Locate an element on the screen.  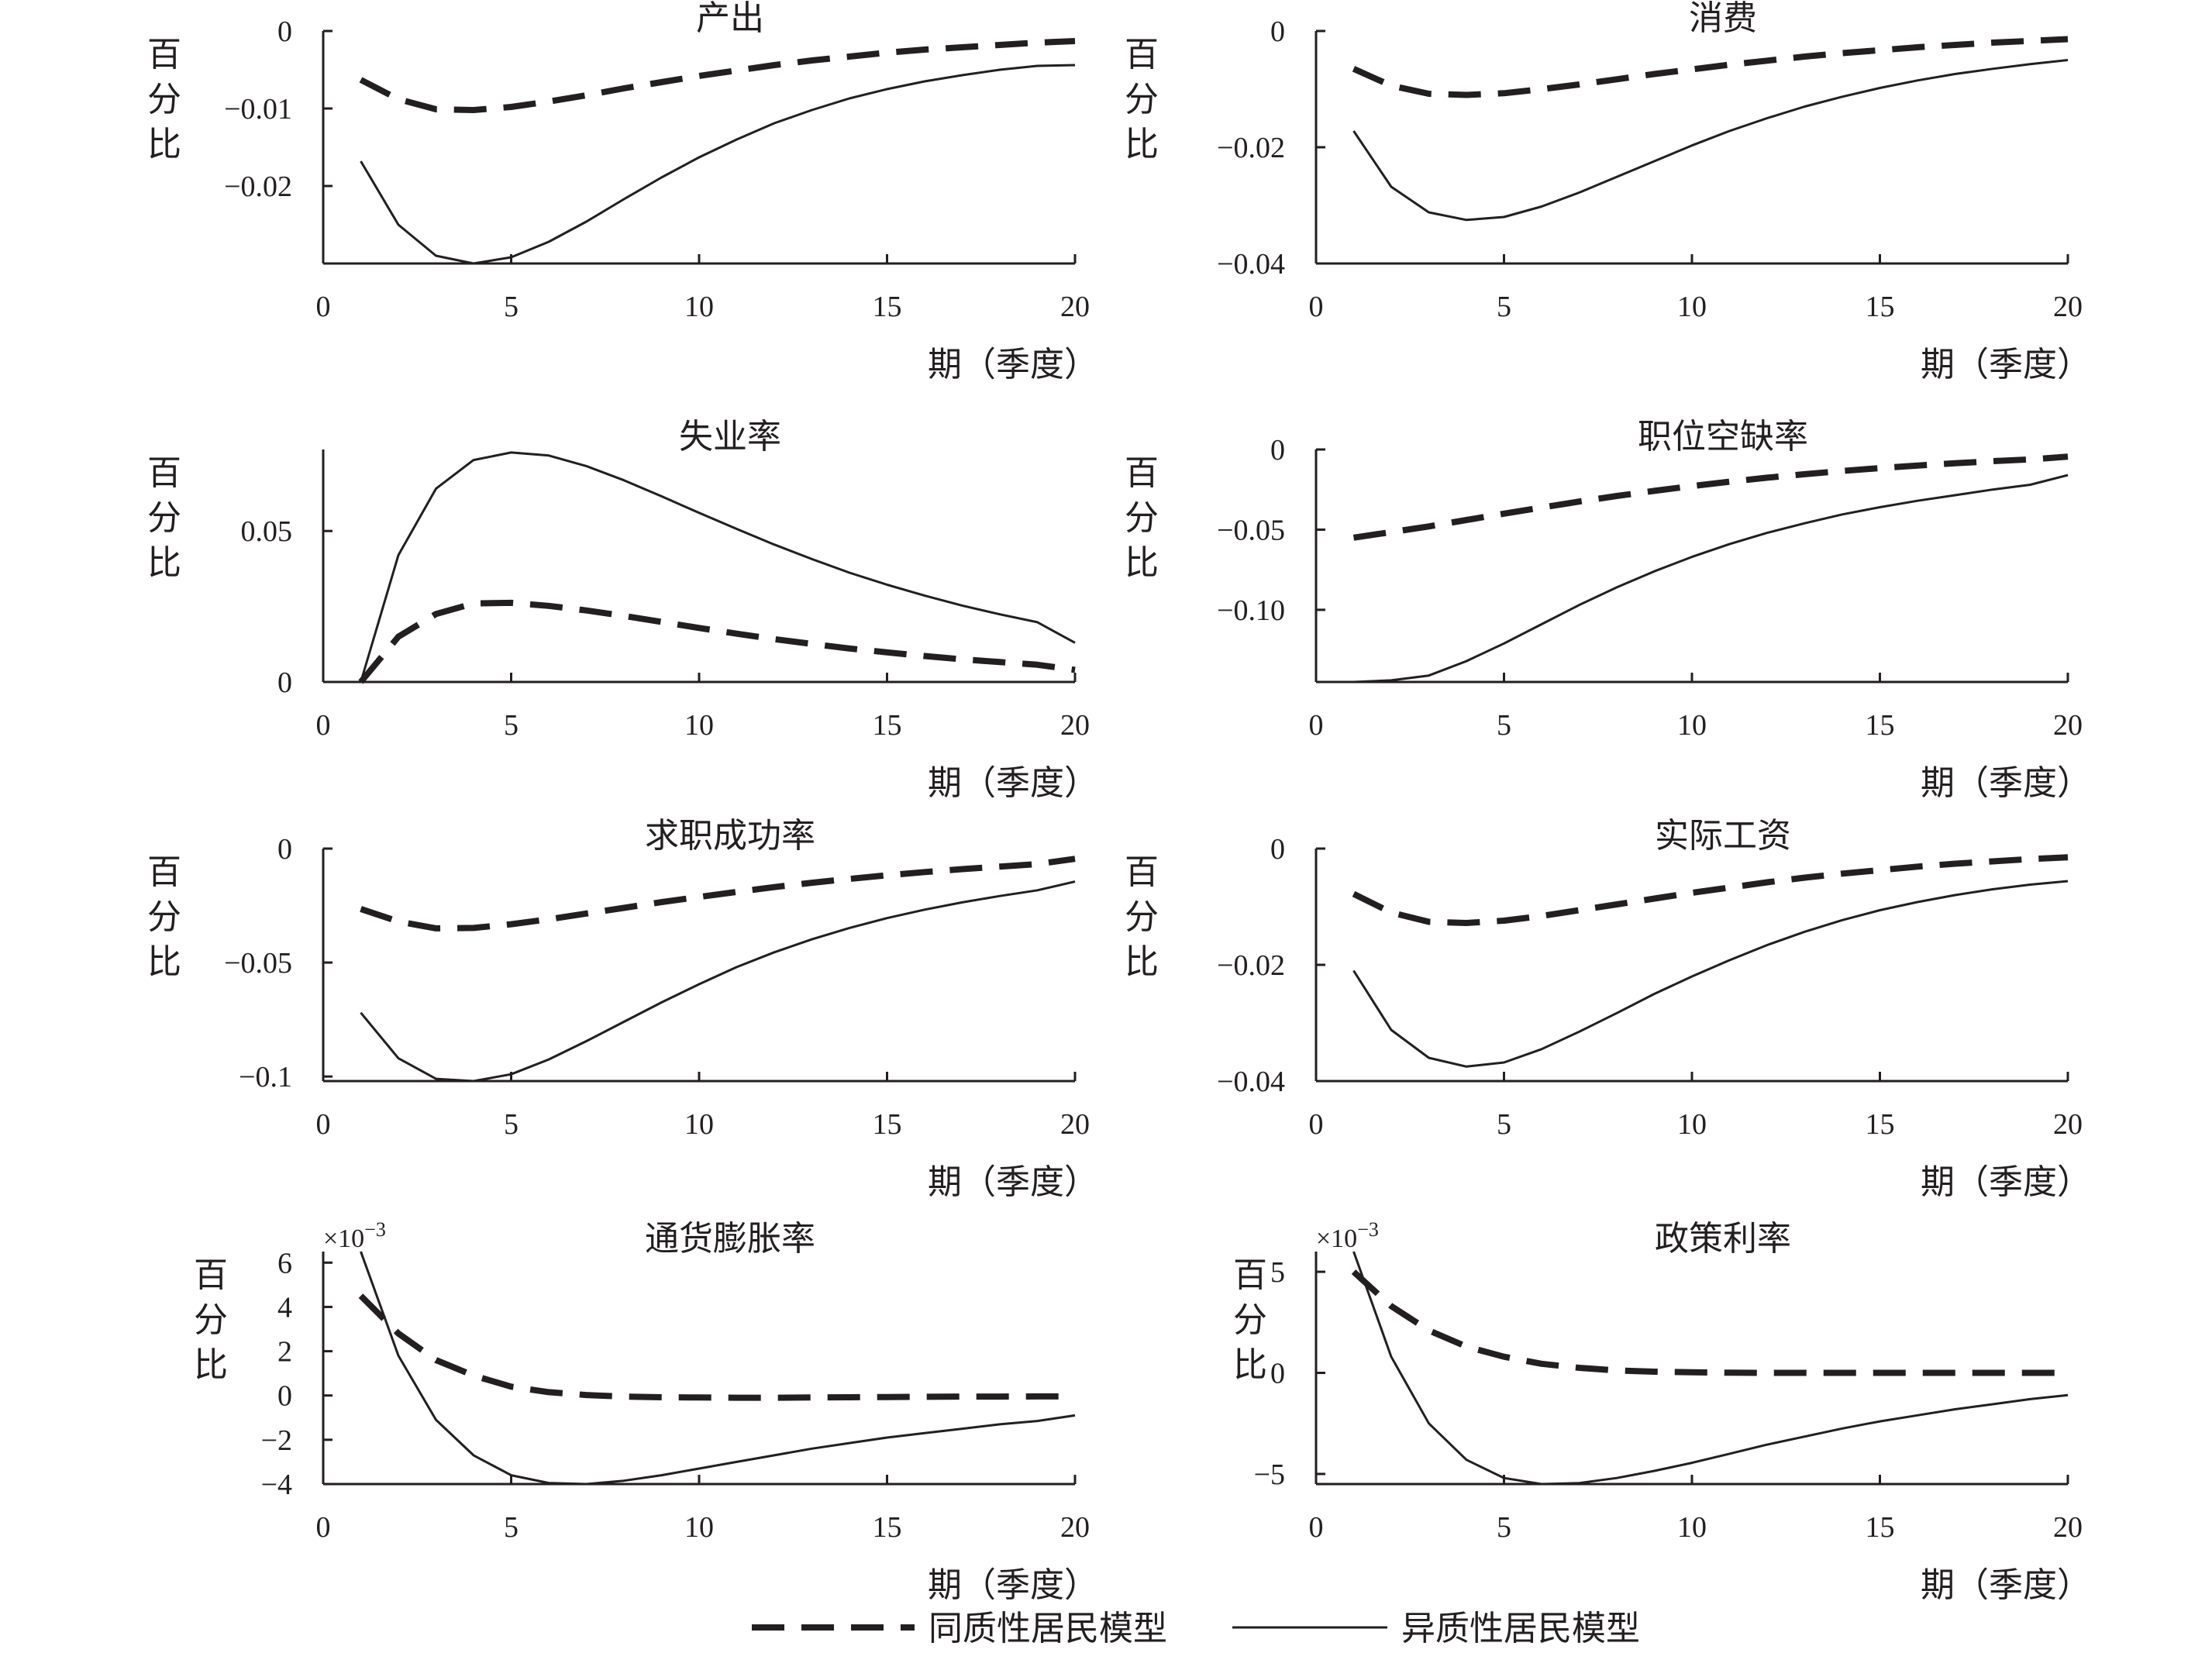
panel-title: 职位空缺率 is located at coordinates (1723, 436).